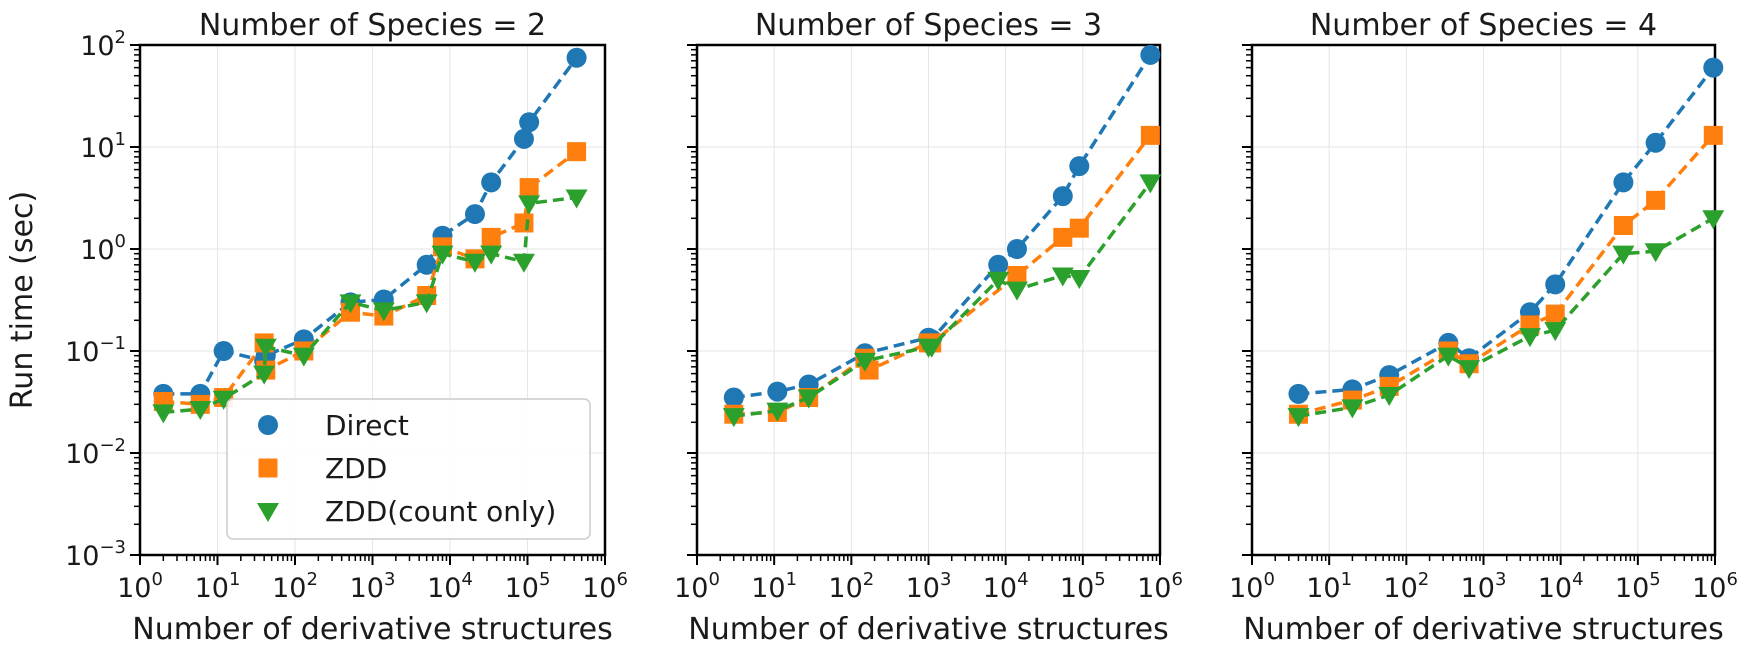 Image resolution: width=1756 pixels, height=656 pixels. What do you see at coordinates (356, 468) in the screenshot?
I see `legend-label: ZDD` at bounding box center [356, 468].